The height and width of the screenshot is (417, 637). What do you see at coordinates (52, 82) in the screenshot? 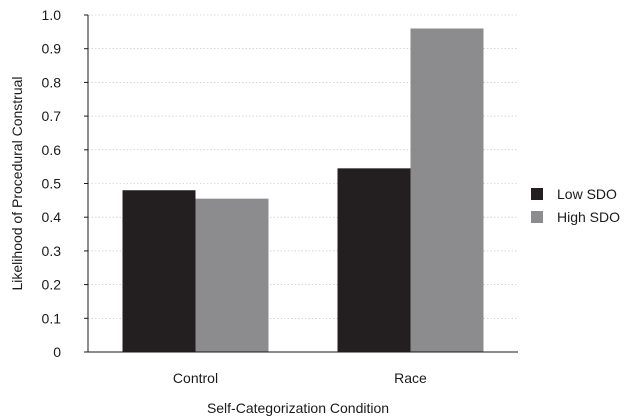
I see `y-tick-label: 0.8` at bounding box center [52, 82].